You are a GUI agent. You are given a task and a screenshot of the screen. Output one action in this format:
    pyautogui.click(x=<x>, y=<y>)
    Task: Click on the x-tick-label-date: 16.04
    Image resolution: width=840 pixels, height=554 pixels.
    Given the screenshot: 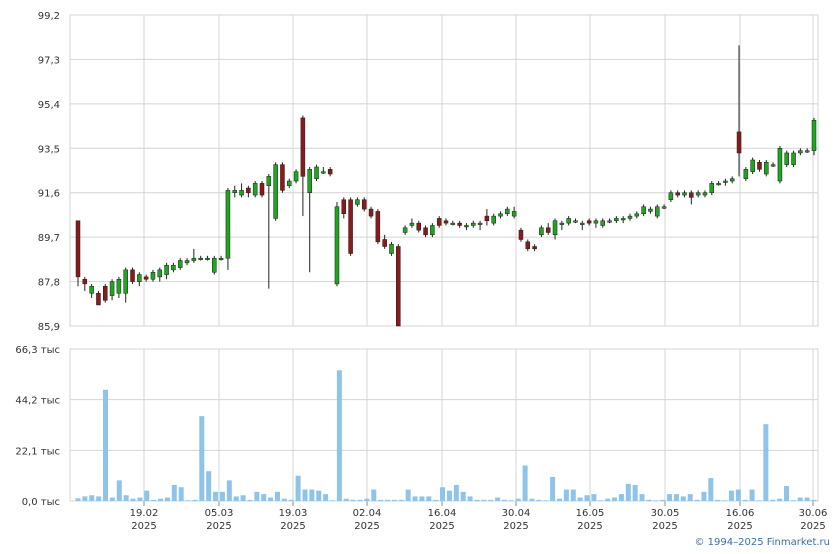 What is the action you would take?
    pyautogui.click(x=442, y=513)
    